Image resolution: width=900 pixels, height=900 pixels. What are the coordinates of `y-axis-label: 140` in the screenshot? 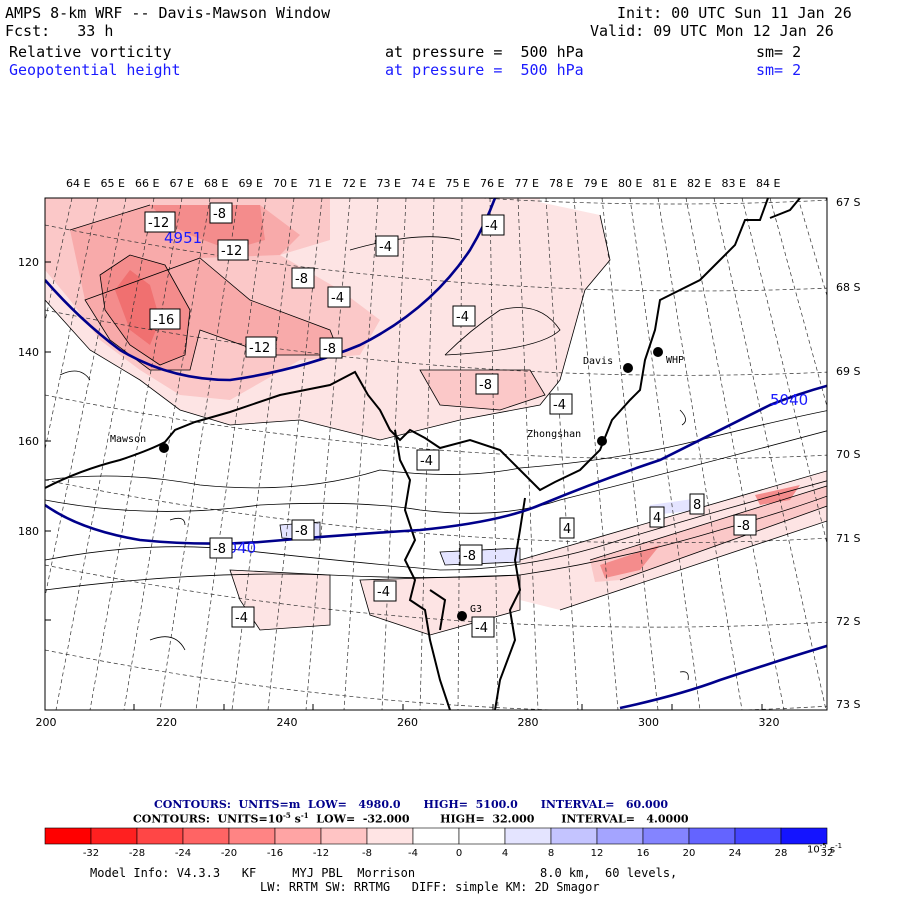 It's located at (28, 352).